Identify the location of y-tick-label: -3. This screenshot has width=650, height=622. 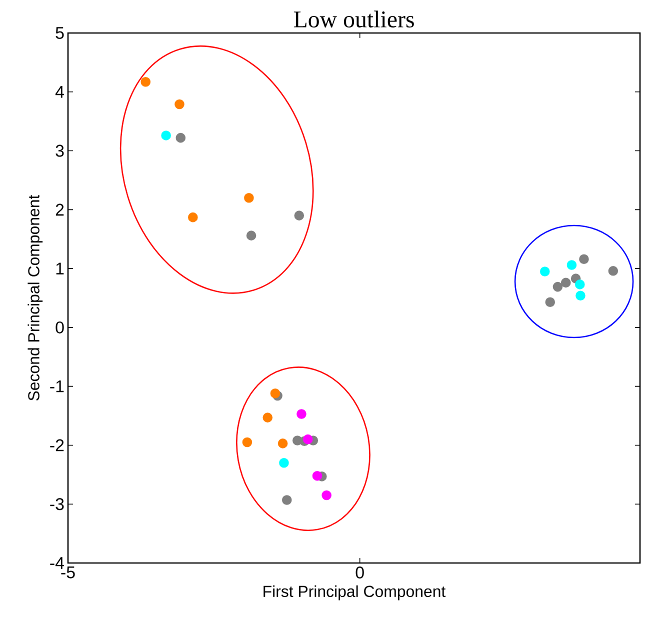
(57, 504).